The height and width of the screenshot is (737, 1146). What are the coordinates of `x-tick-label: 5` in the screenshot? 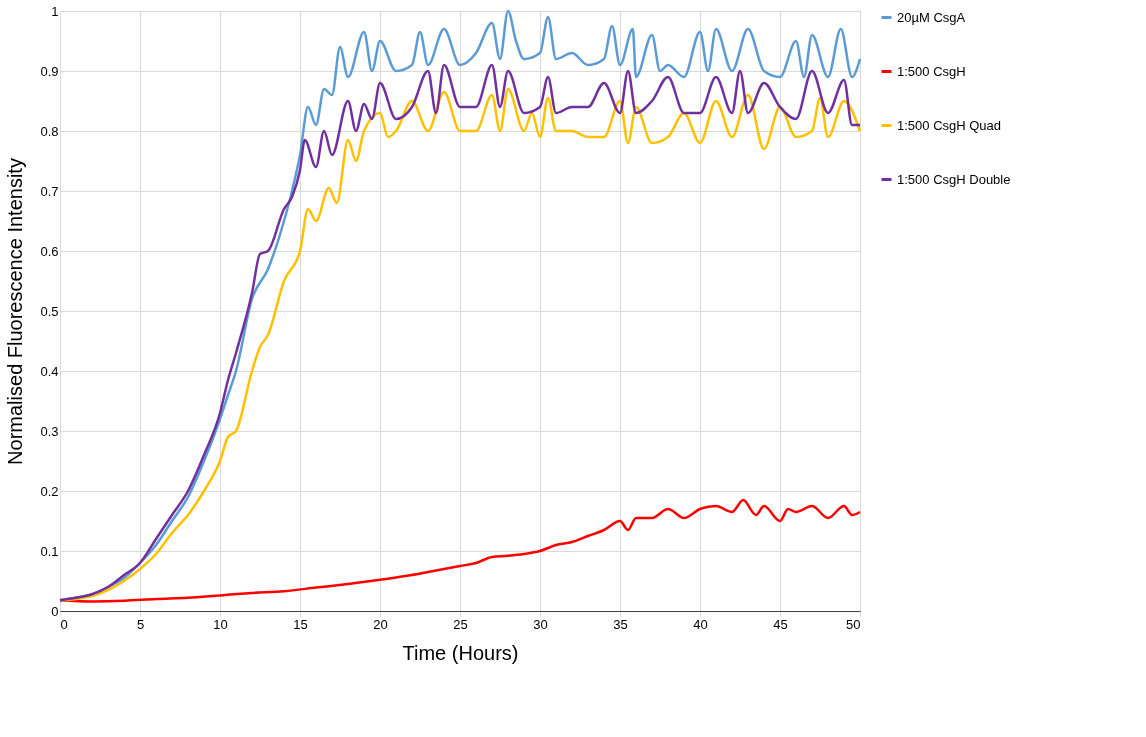 It's located at (140, 624).